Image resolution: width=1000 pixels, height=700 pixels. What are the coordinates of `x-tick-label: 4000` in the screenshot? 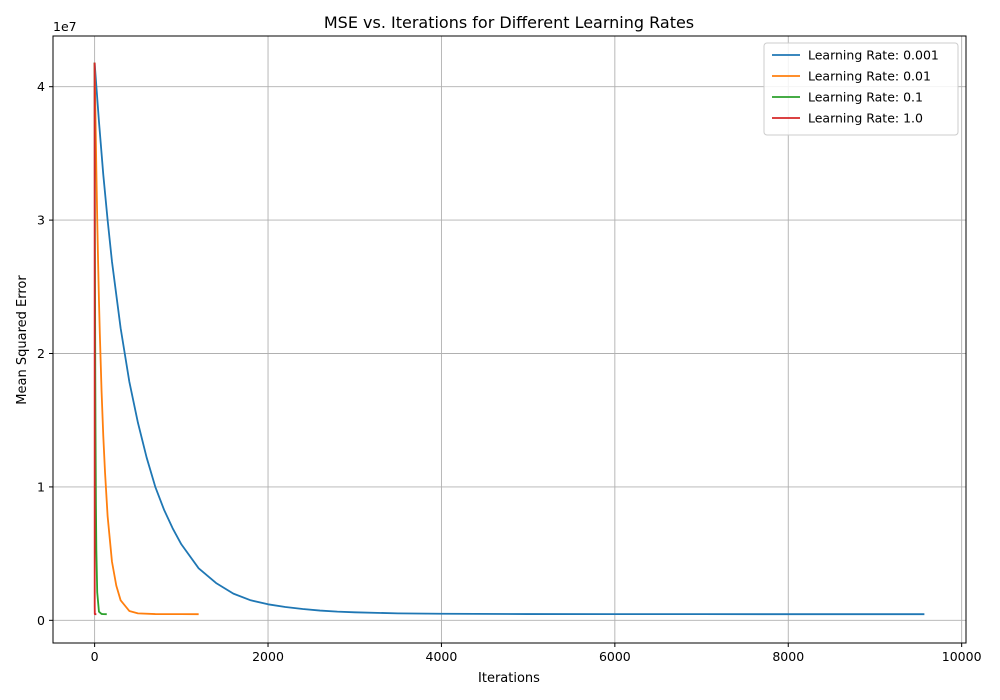 It's located at (442, 656).